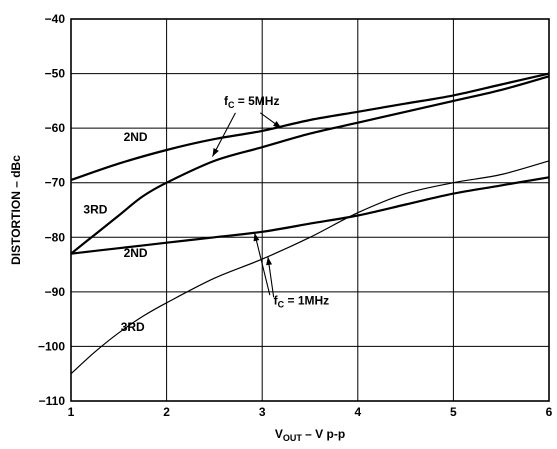 Image resolution: width=557 pixels, height=449 pixels. Describe the element at coordinates (357, 412) in the screenshot. I see `x-tick-label: 4` at that location.